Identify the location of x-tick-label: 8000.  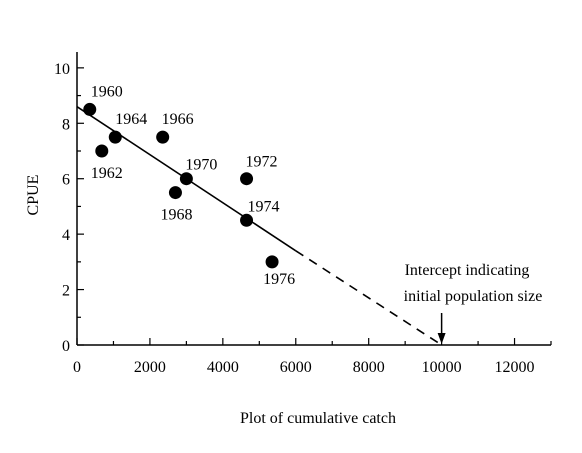
(369, 367).